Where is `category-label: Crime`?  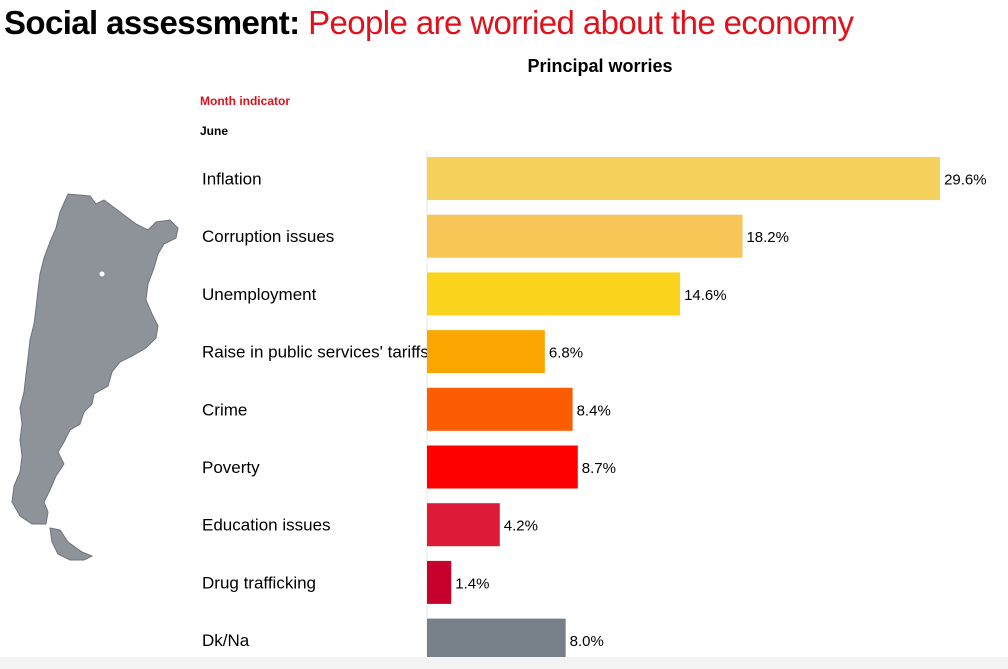 category-label: Crime is located at coordinates (224, 409).